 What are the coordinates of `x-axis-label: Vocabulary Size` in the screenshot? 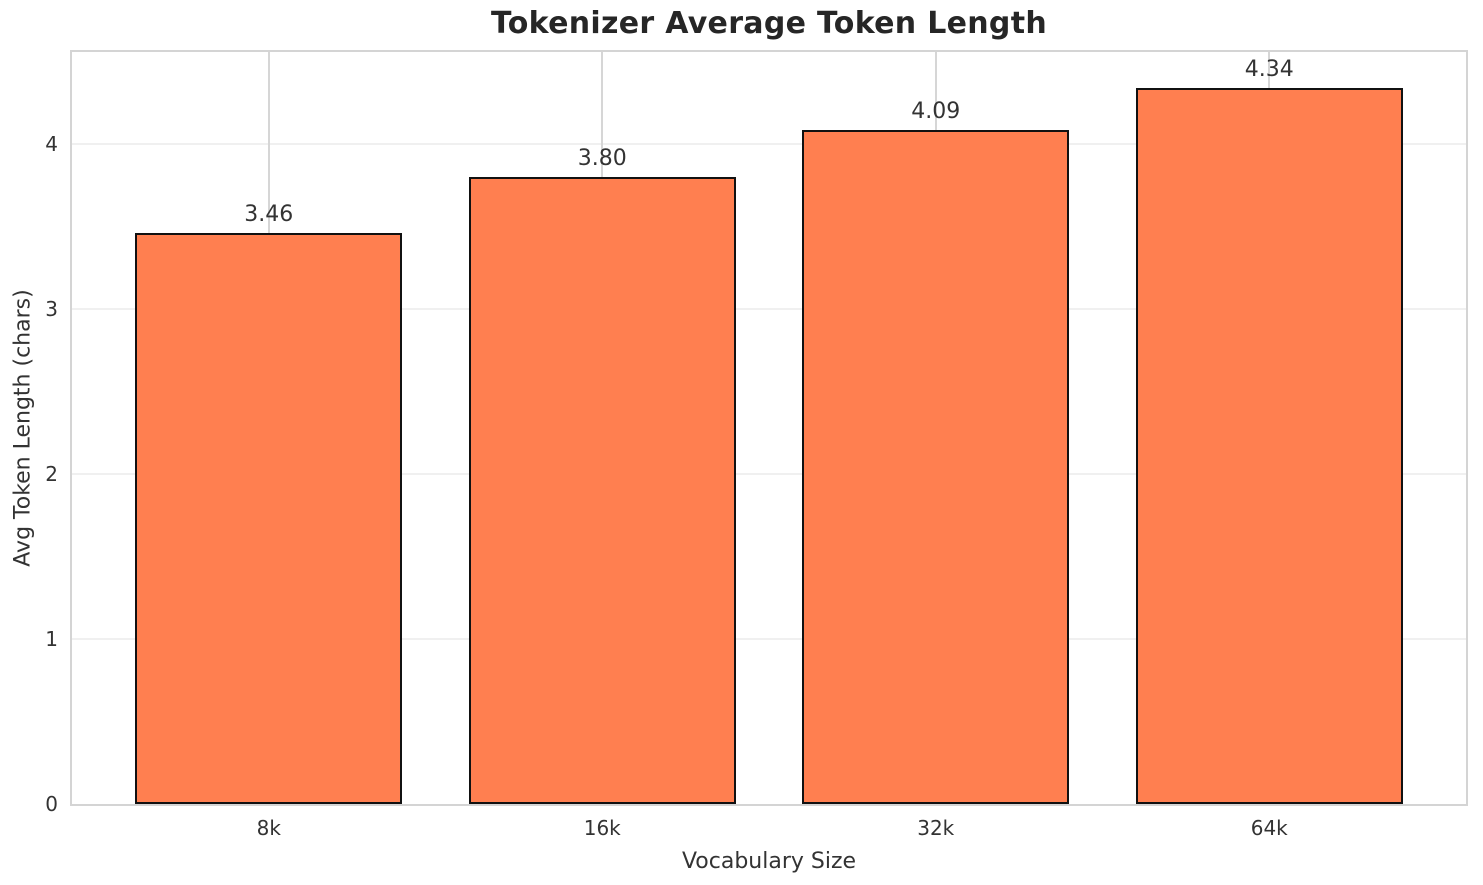 It's located at (769, 861).